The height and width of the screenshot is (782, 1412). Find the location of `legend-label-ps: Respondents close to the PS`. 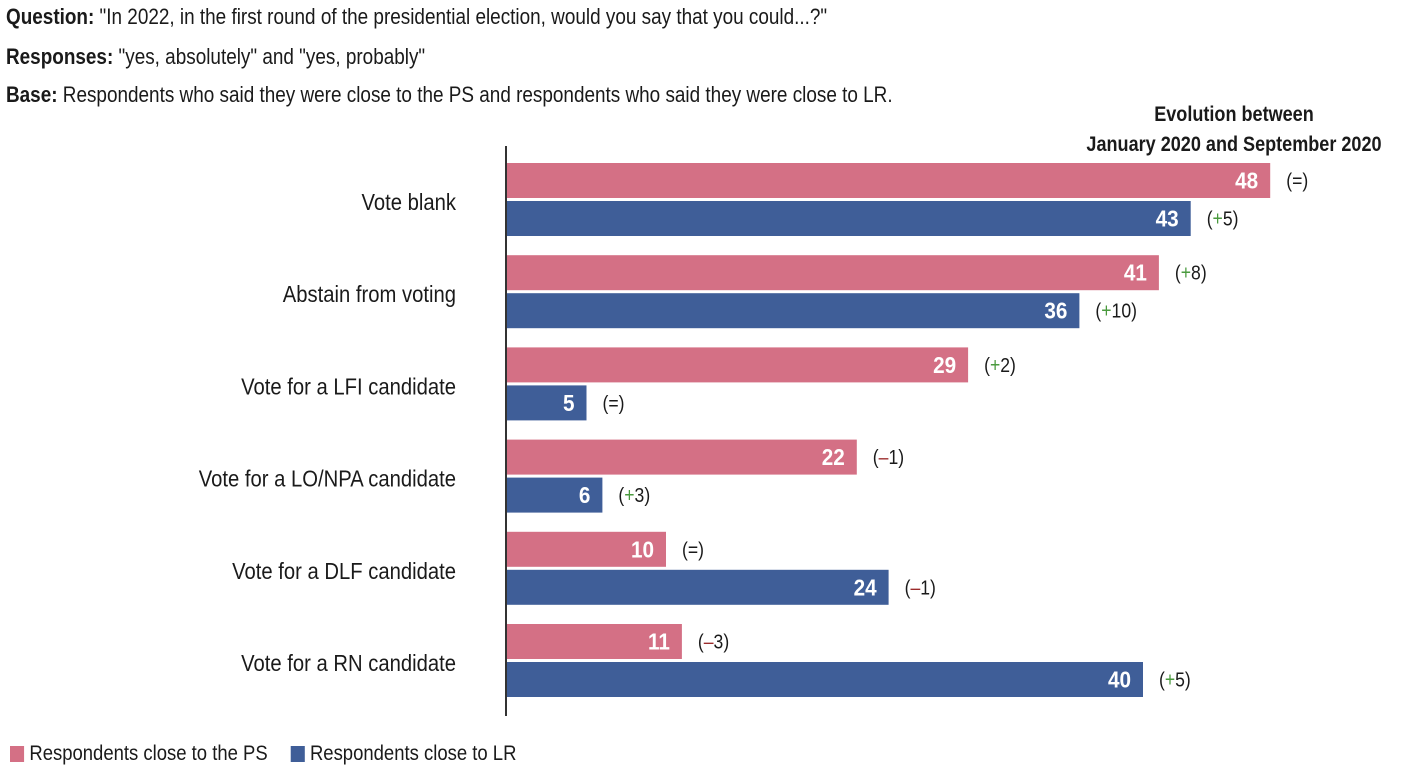

legend-label-ps: Respondents close to the PS is located at coordinates (148, 753).